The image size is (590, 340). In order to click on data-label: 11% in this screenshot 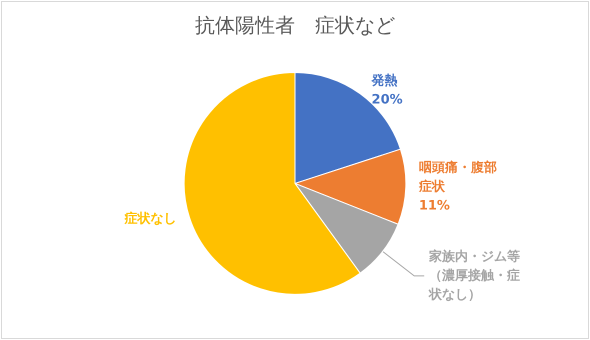, I will do `click(434, 206)`.